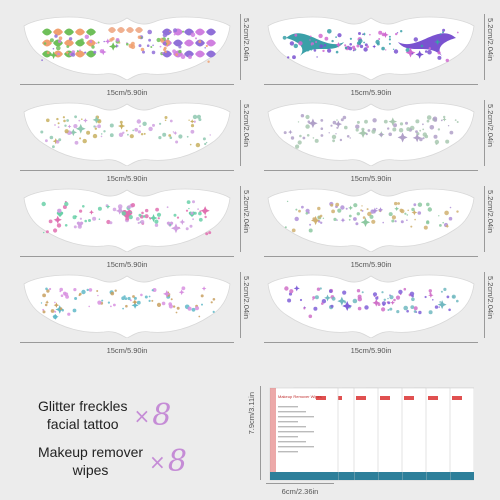  Describe the element at coordinates (371, 306) in the screenshot. I see `sticker-shape` at that location.